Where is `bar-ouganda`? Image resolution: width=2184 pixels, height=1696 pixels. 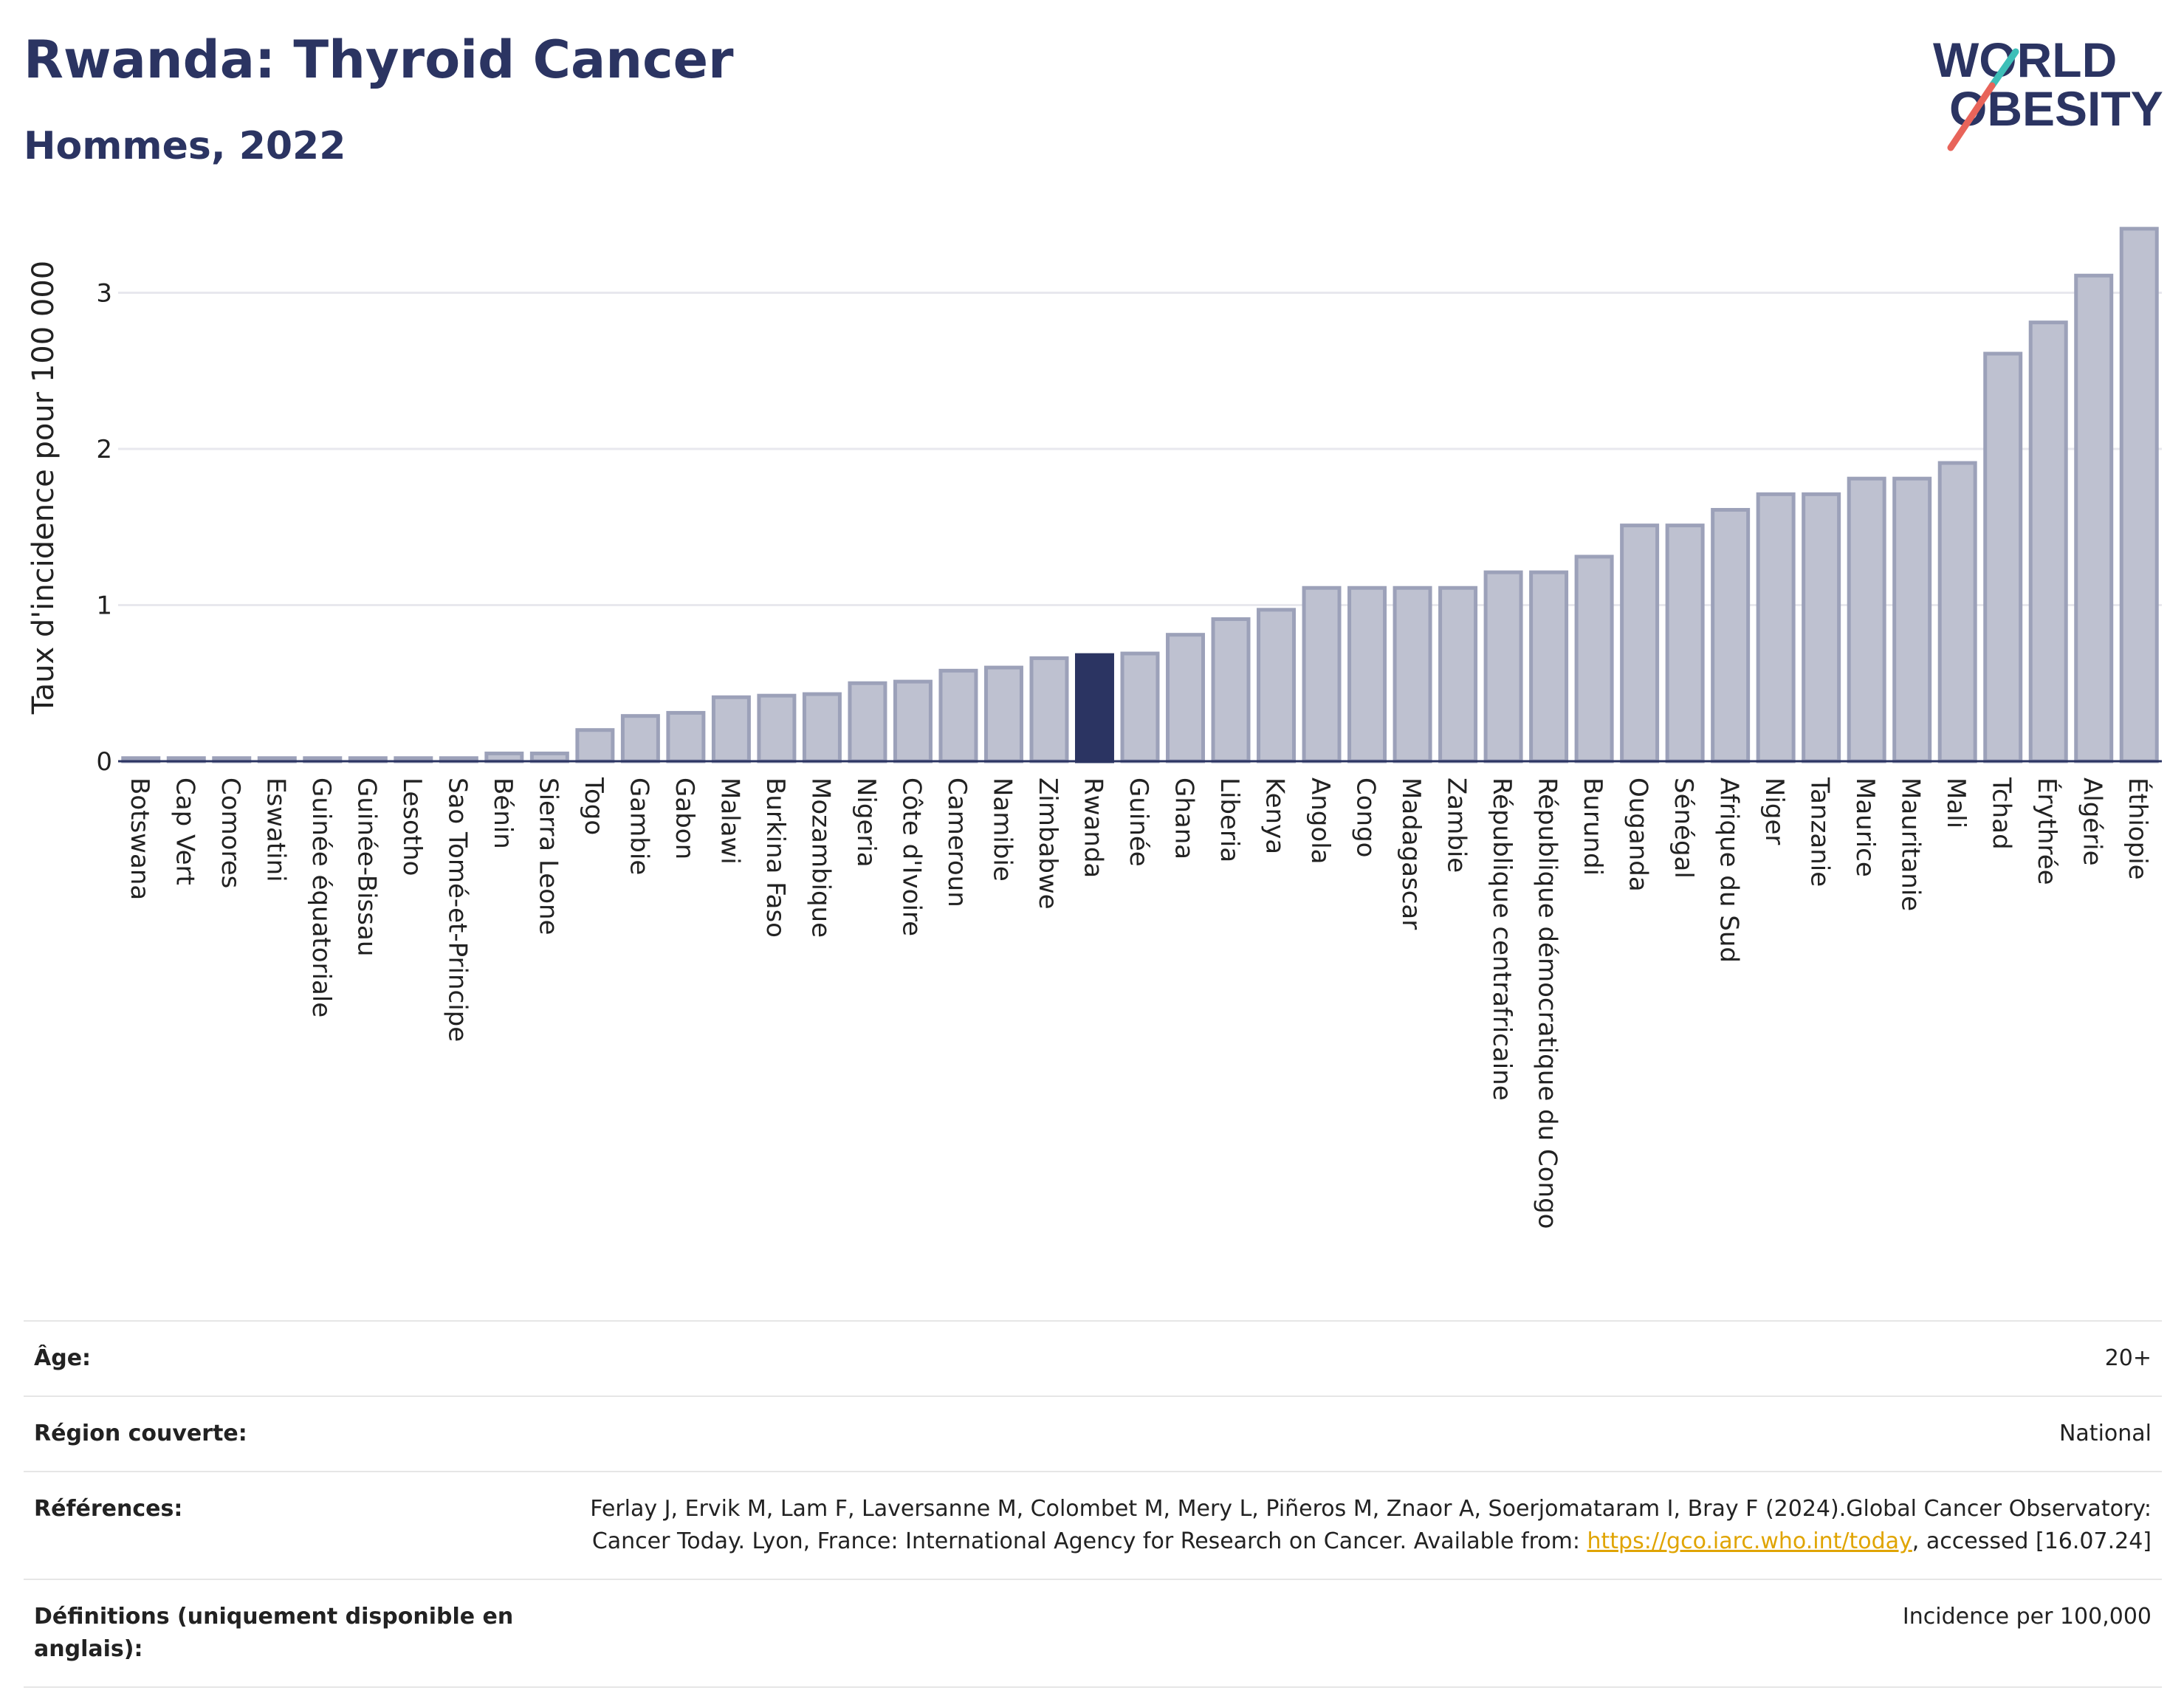 bar-ouganda is located at coordinates (1640, 643).